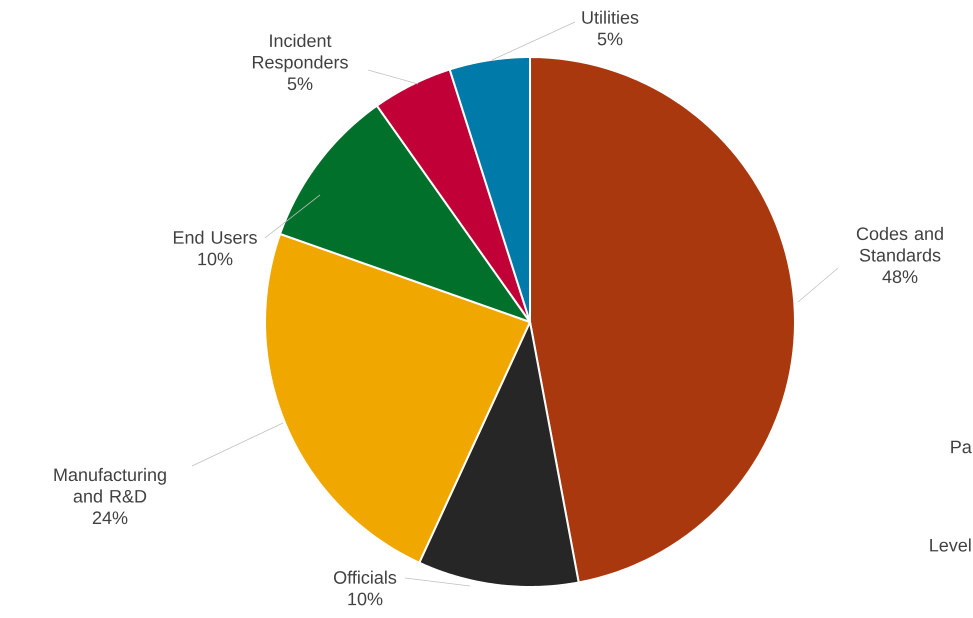 This screenshot has height=618, width=973. What do you see at coordinates (899, 244) in the screenshot?
I see `slice-label: Codes and Standards` at bounding box center [899, 244].